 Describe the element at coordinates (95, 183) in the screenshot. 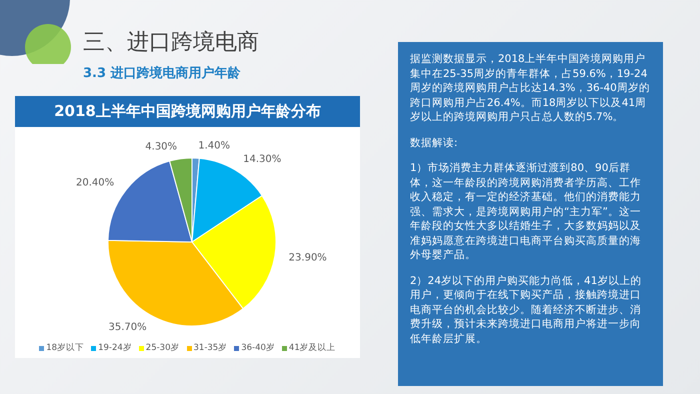

I see `data-label: 20.40%` at that location.